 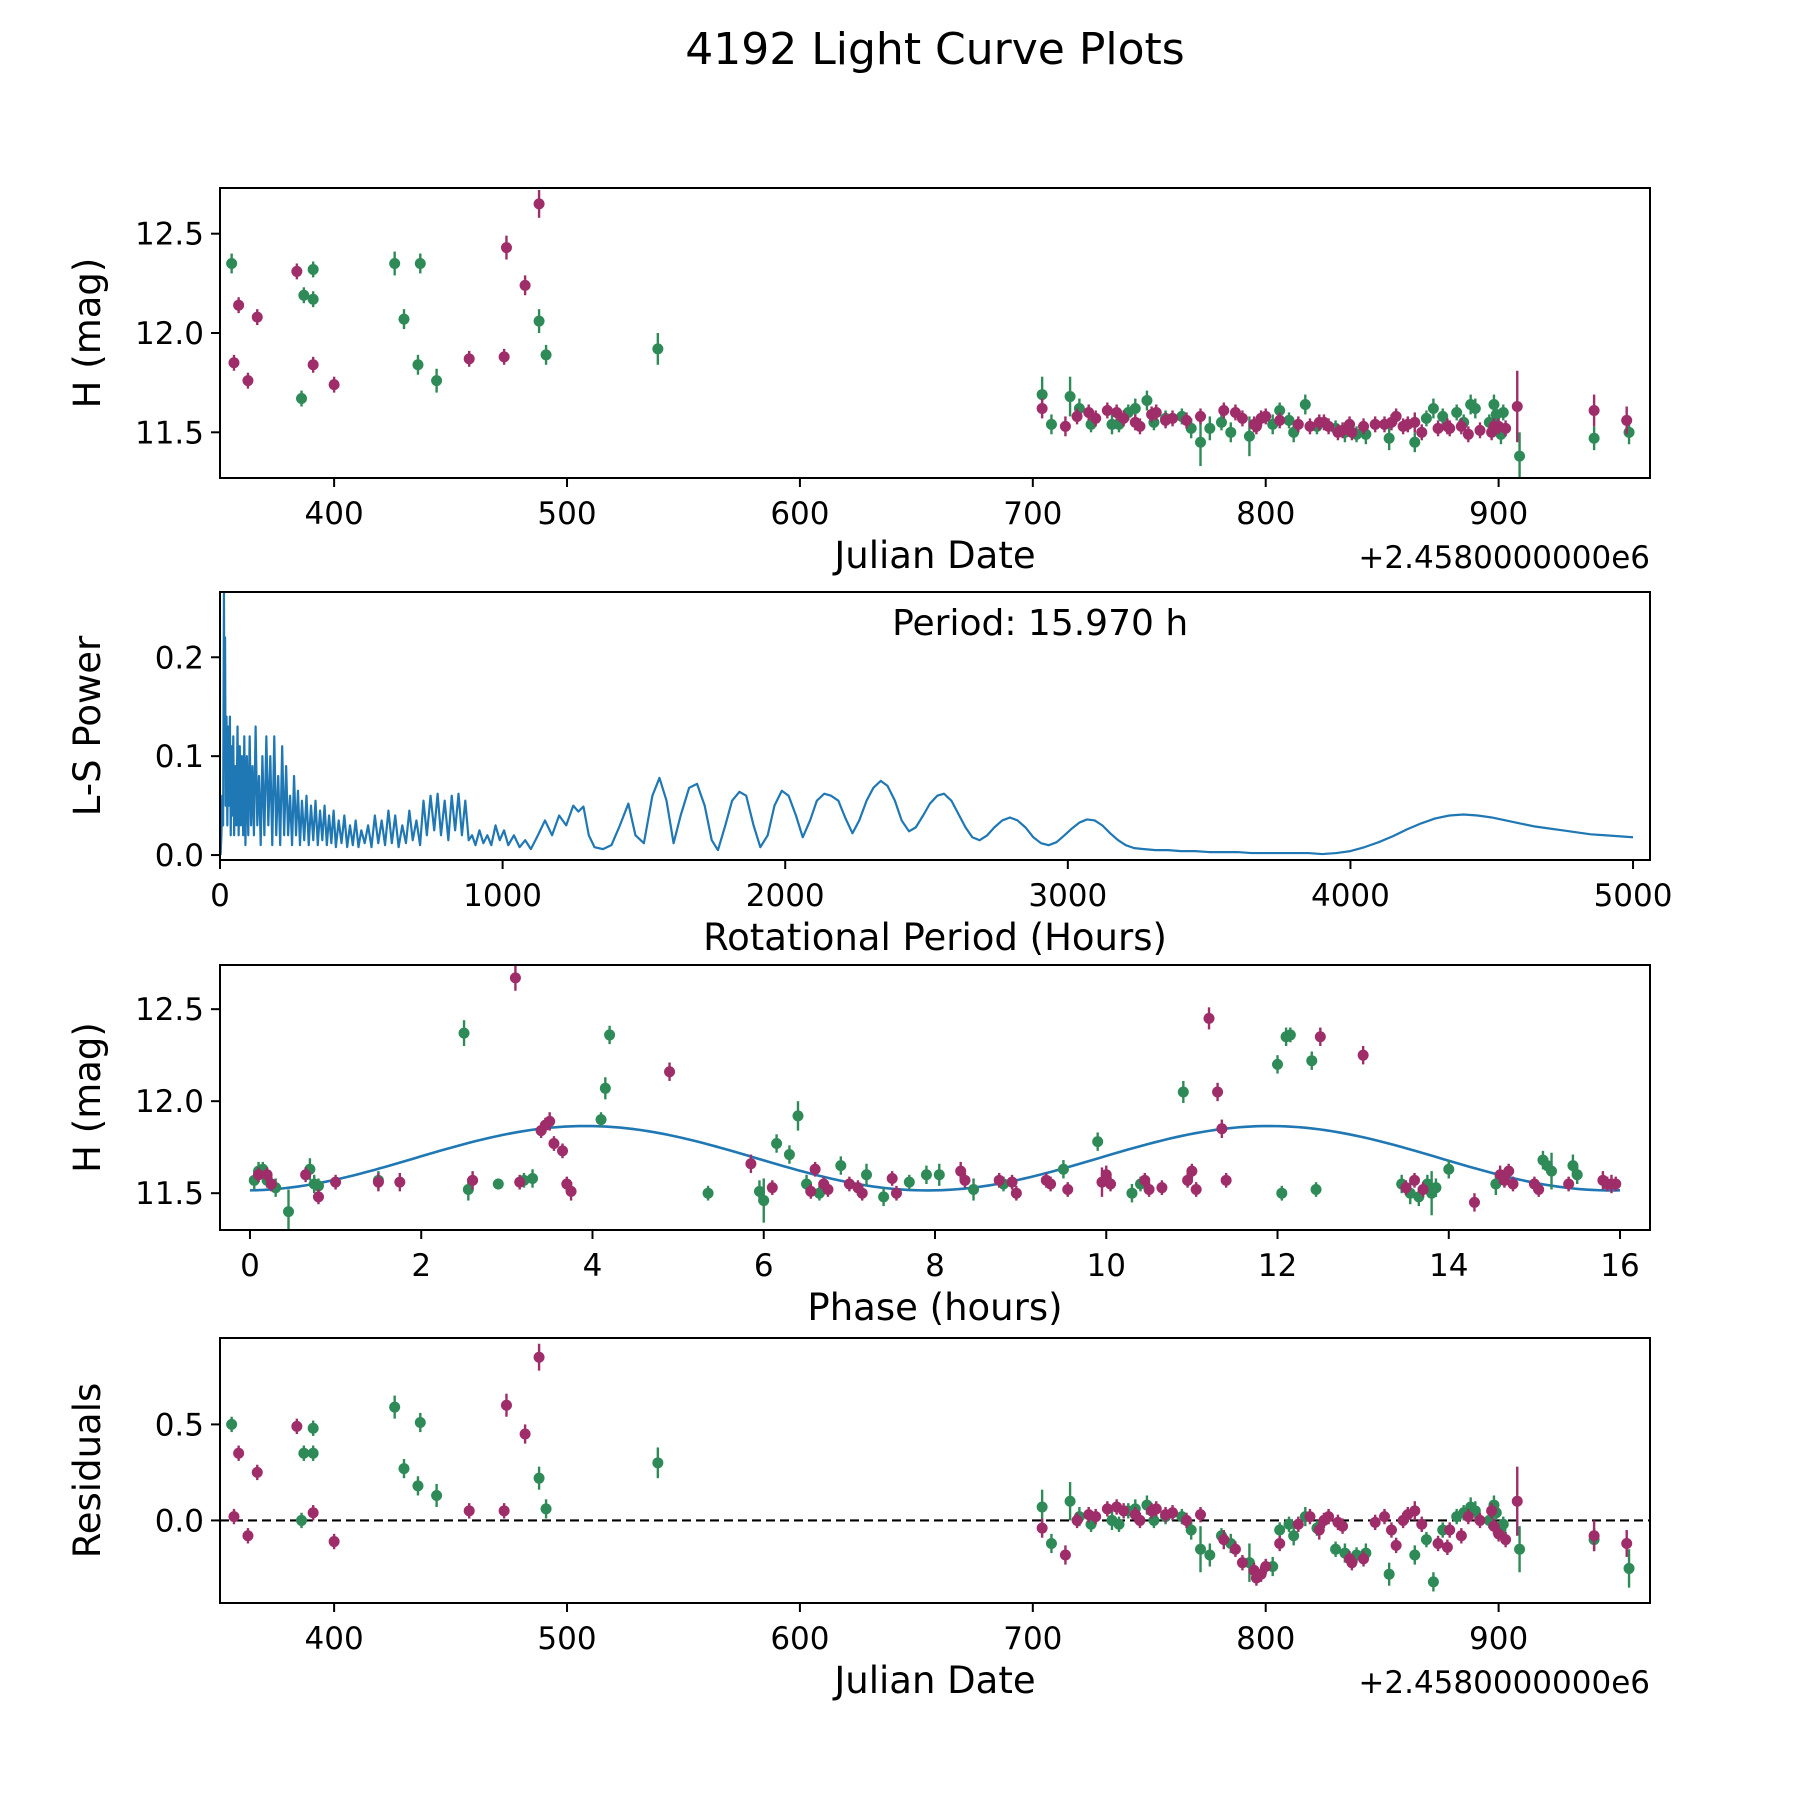 I want to click on x-tick-label: 8, so click(x=935, y=1266).